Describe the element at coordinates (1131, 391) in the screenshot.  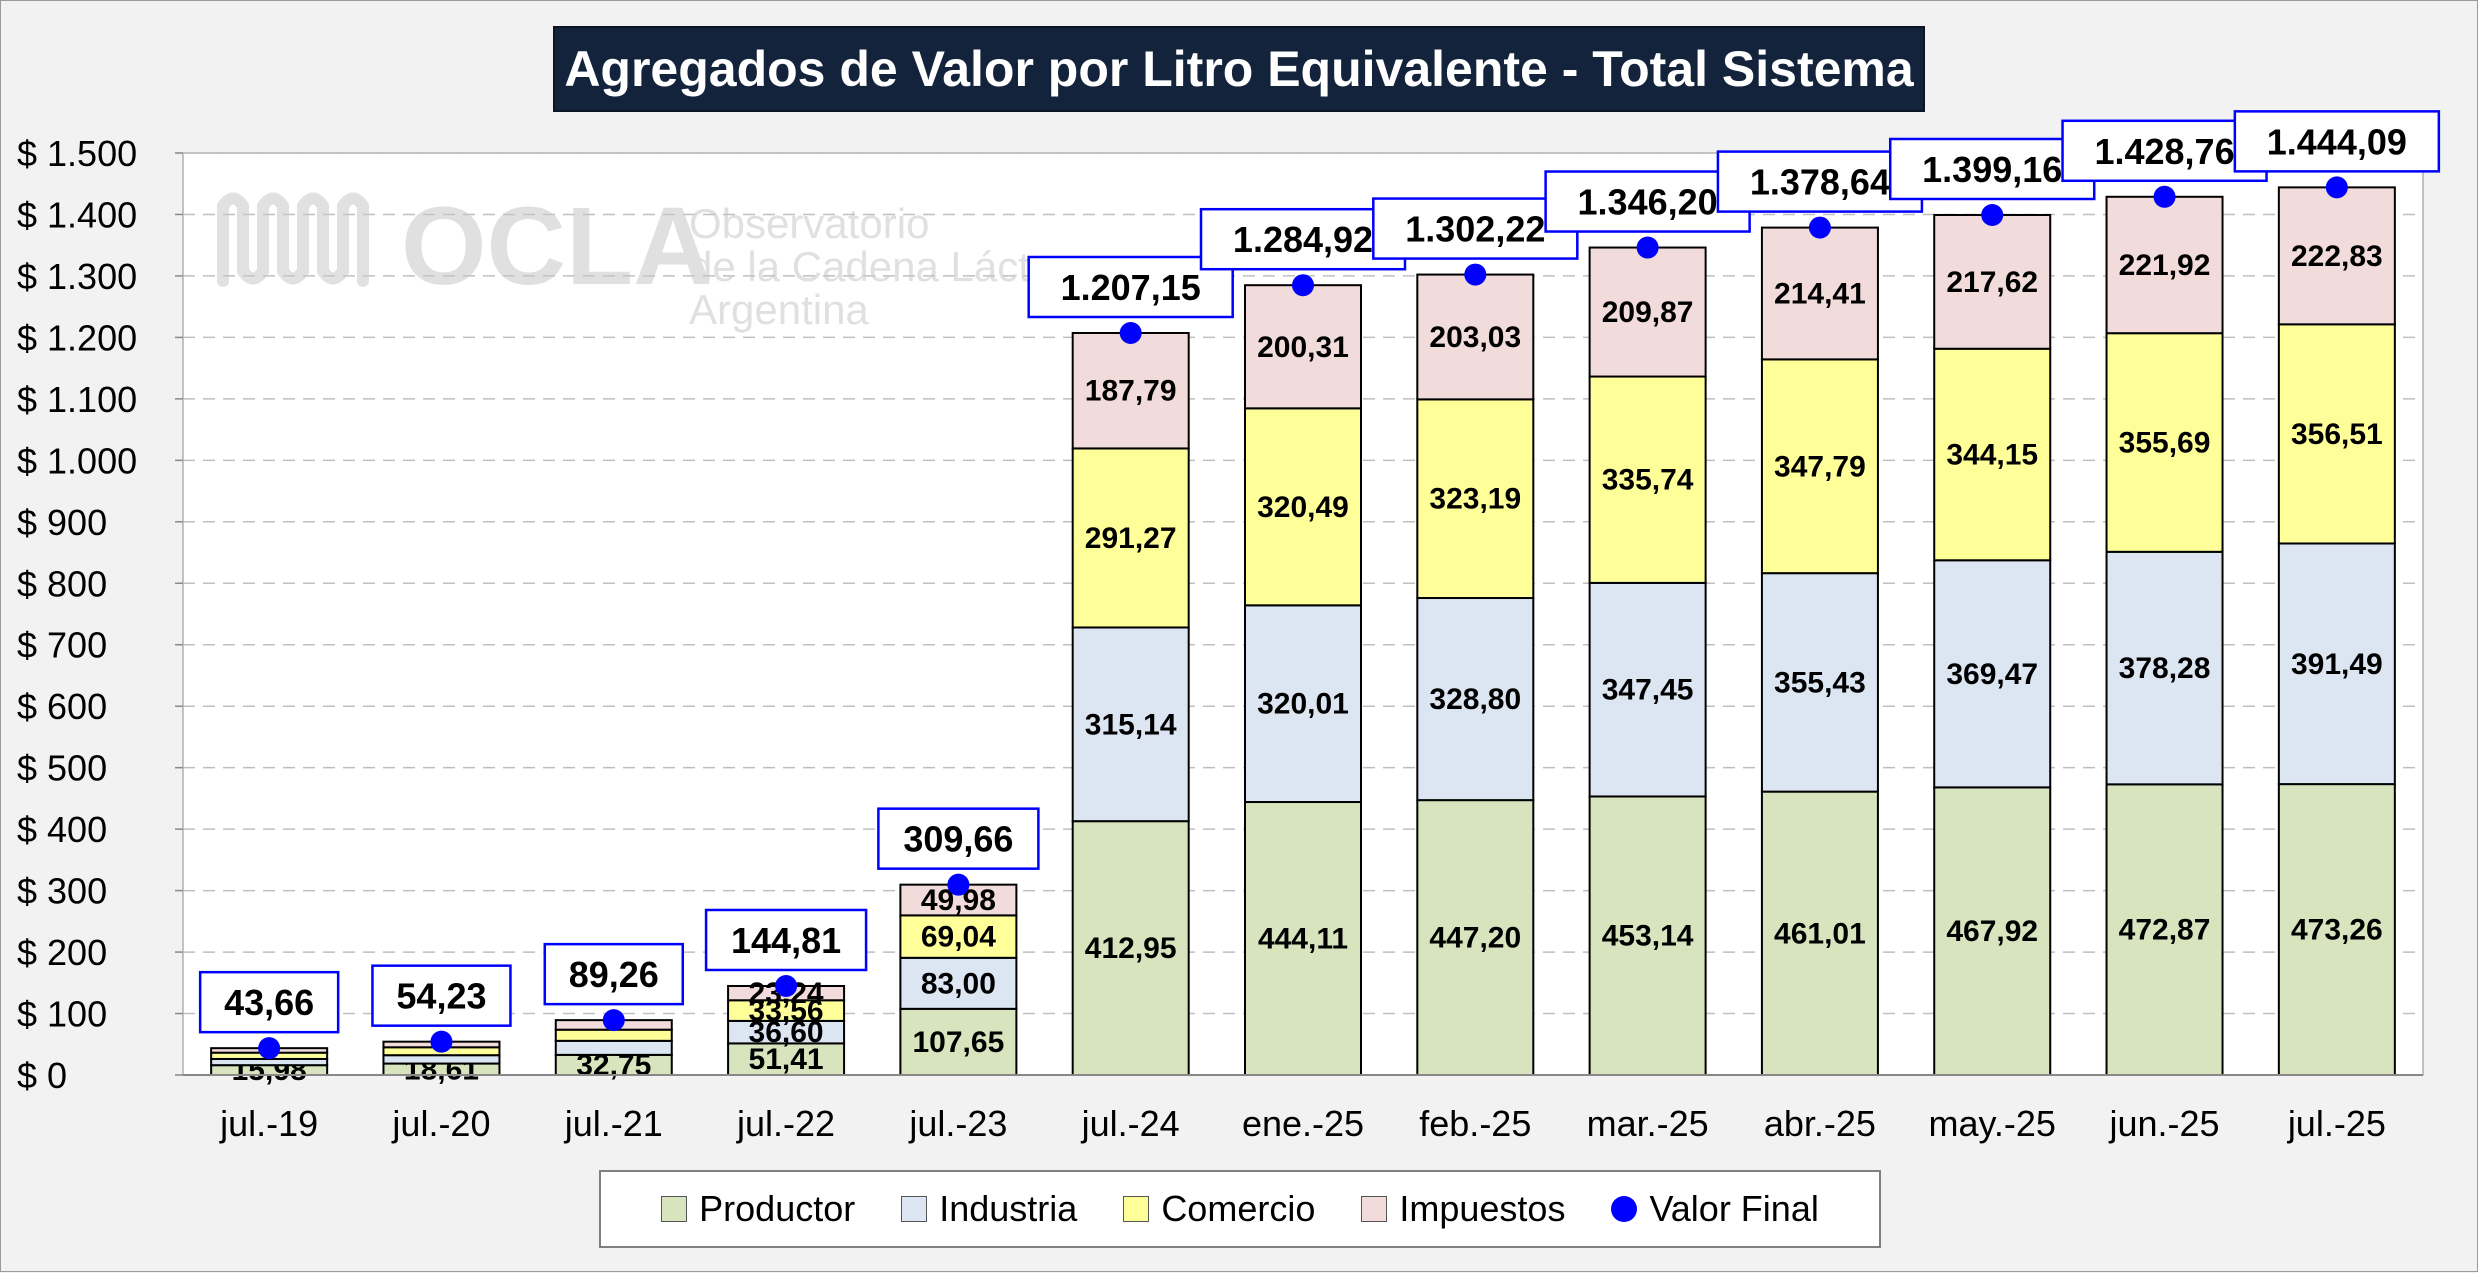
I see `bar-value-label: 187,79` at that location.